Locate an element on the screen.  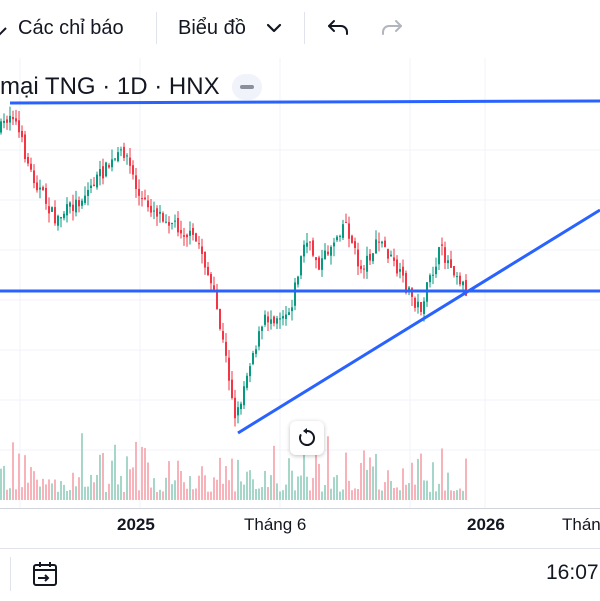
chart-type-button: Biểu đồ is located at coordinates (212, 27).